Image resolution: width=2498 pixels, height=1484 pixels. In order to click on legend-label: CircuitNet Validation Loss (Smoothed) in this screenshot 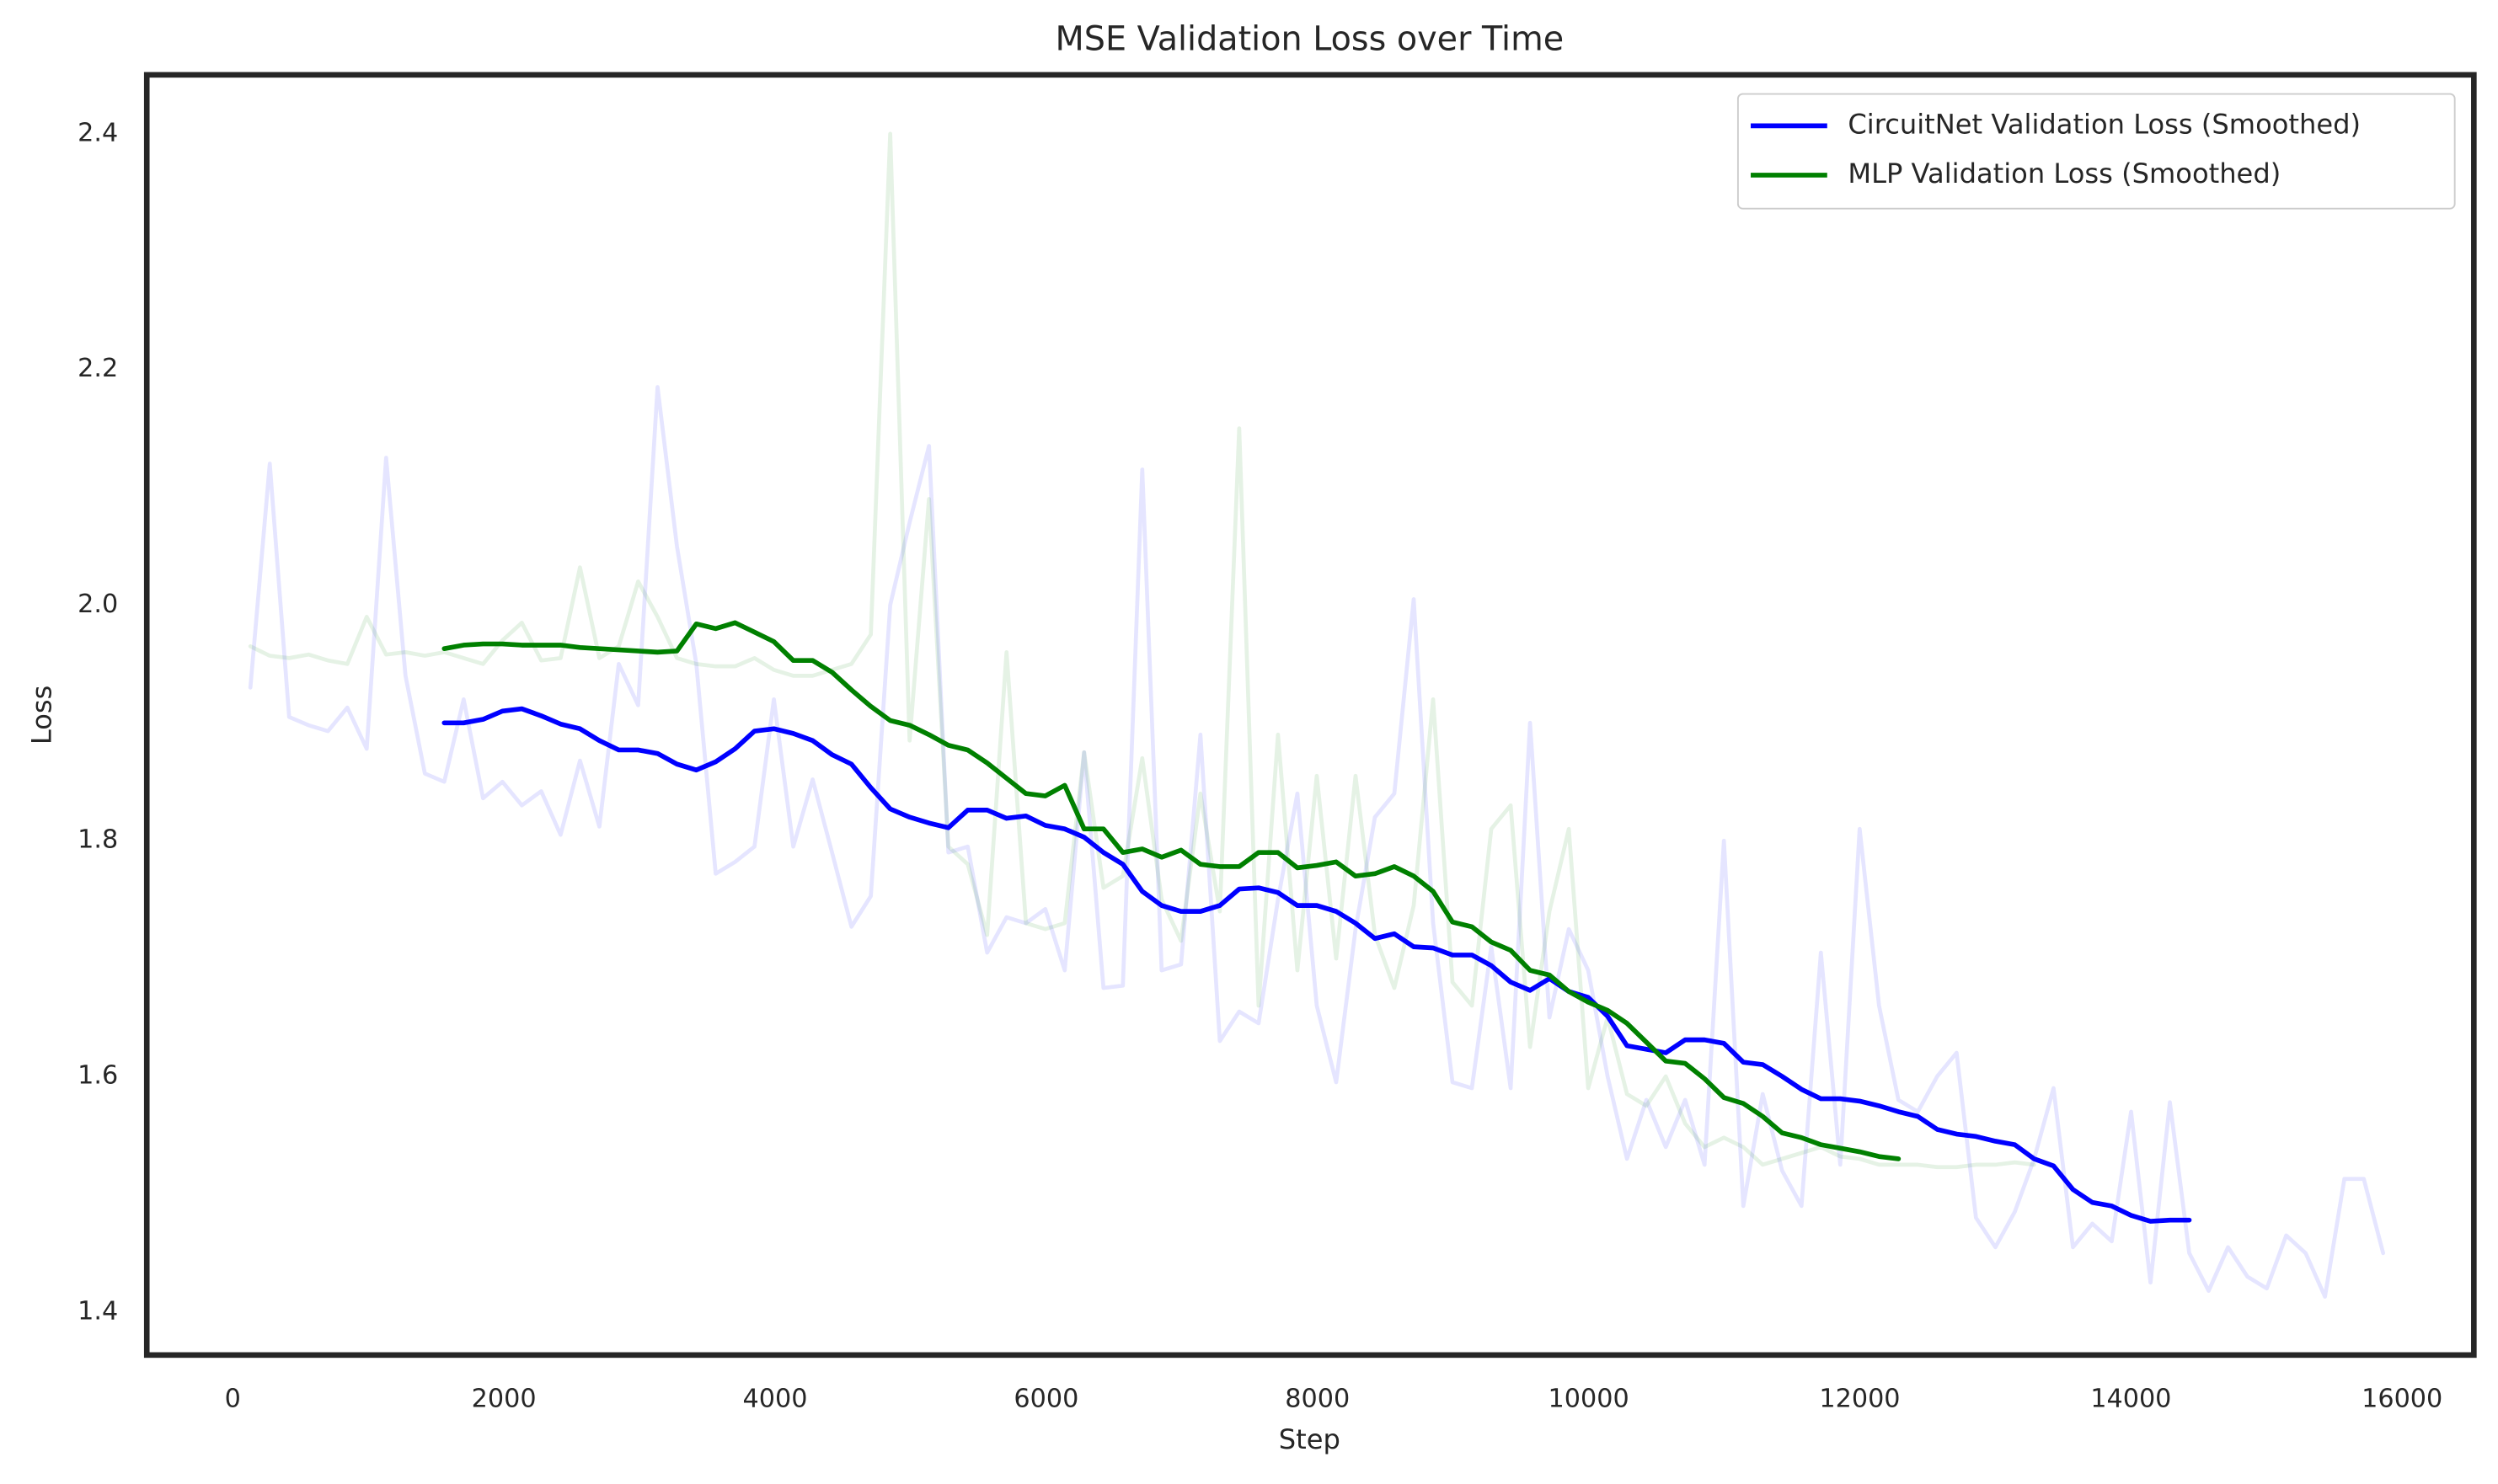, I will do `click(2104, 124)`.